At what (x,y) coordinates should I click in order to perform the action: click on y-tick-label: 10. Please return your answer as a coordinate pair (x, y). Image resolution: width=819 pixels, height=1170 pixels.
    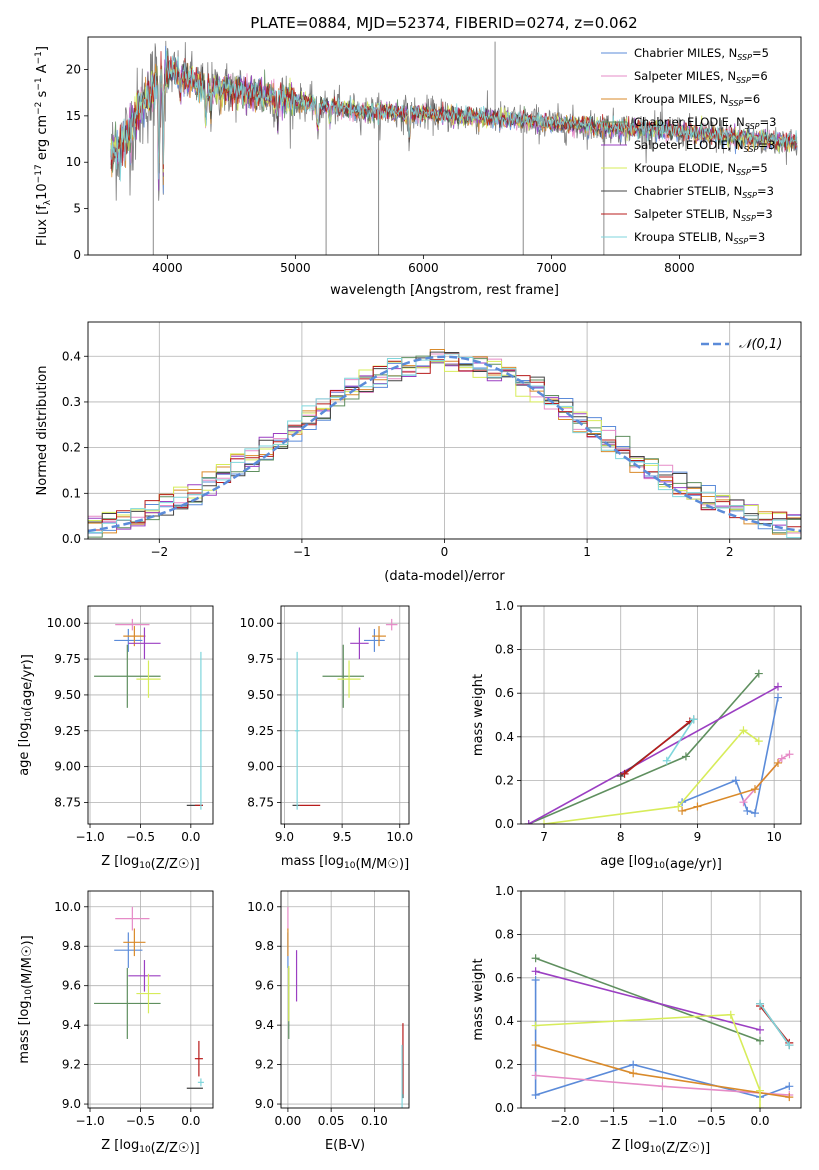
    Looking at the image, I should click on (73, 162).